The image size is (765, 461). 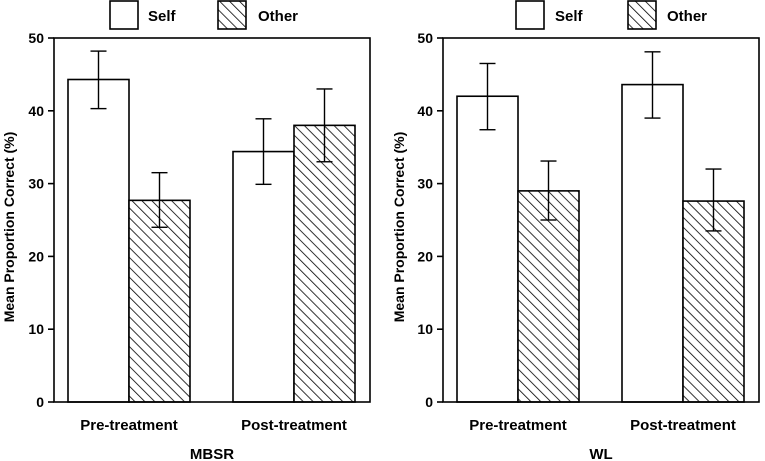 What do you see at coordinates (212, 453) in the screenshot?
I see `panel-title: MBSR` at bounding box center [212, 453].